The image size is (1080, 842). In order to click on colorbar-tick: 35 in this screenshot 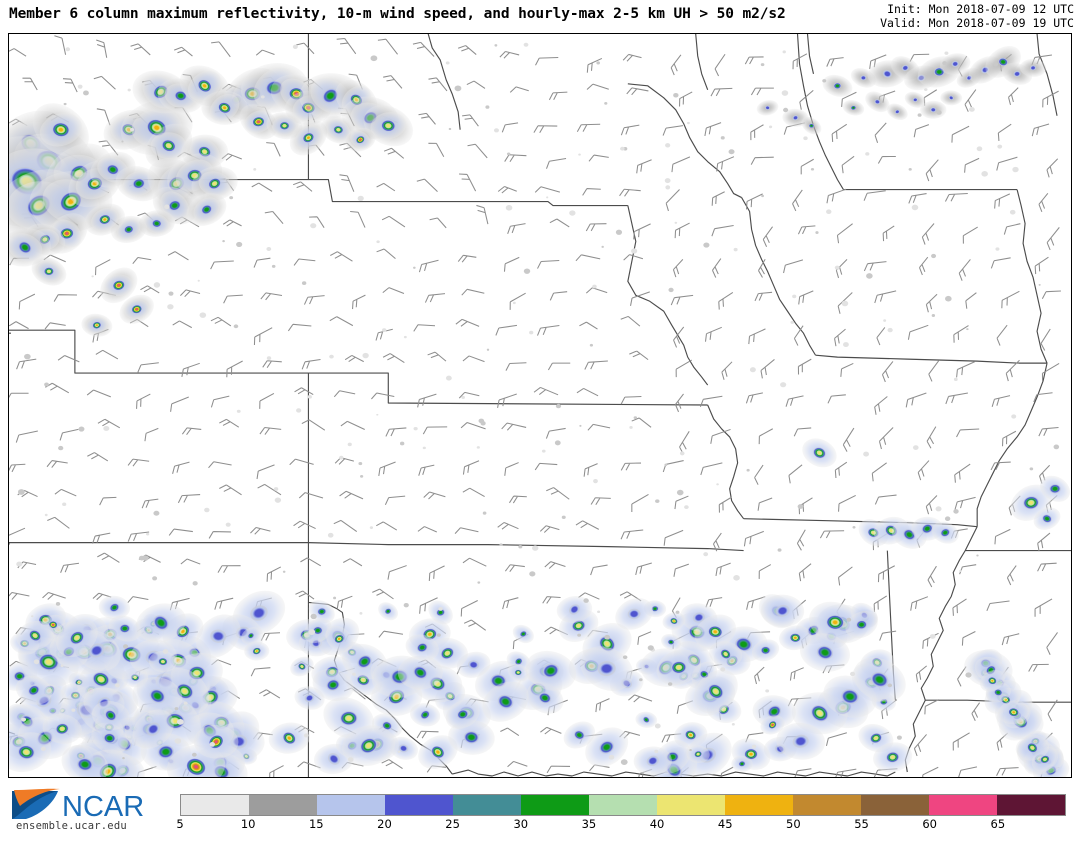, I will do `click(589, 824)`.